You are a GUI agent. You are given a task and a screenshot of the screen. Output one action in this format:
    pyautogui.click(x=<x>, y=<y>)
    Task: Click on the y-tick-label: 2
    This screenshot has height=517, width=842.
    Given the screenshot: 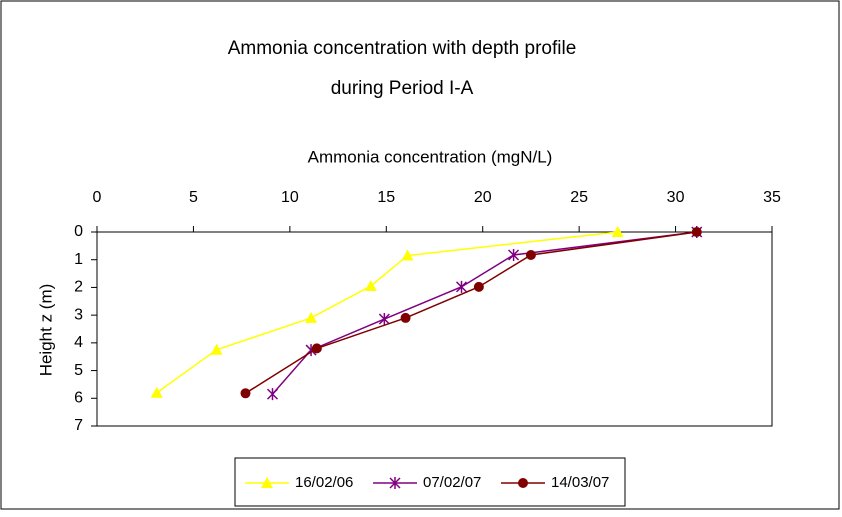 What is the action you would take?
    pyautogui.click(x=78, y=287)
    